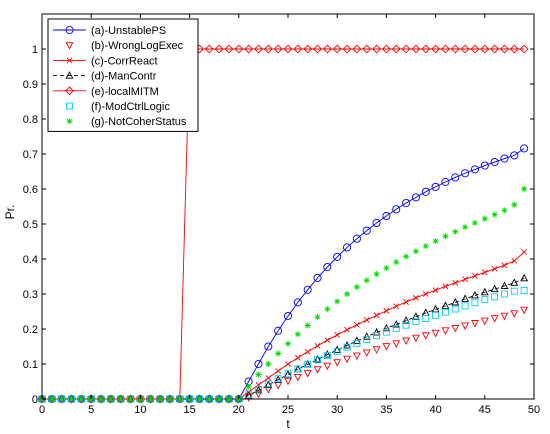 This screenshot has width=550, height=434. What do you see at coordinates (239, 410) in the screenshot?
I see `x-tick-label: 20` at bounding box center [239, 410].